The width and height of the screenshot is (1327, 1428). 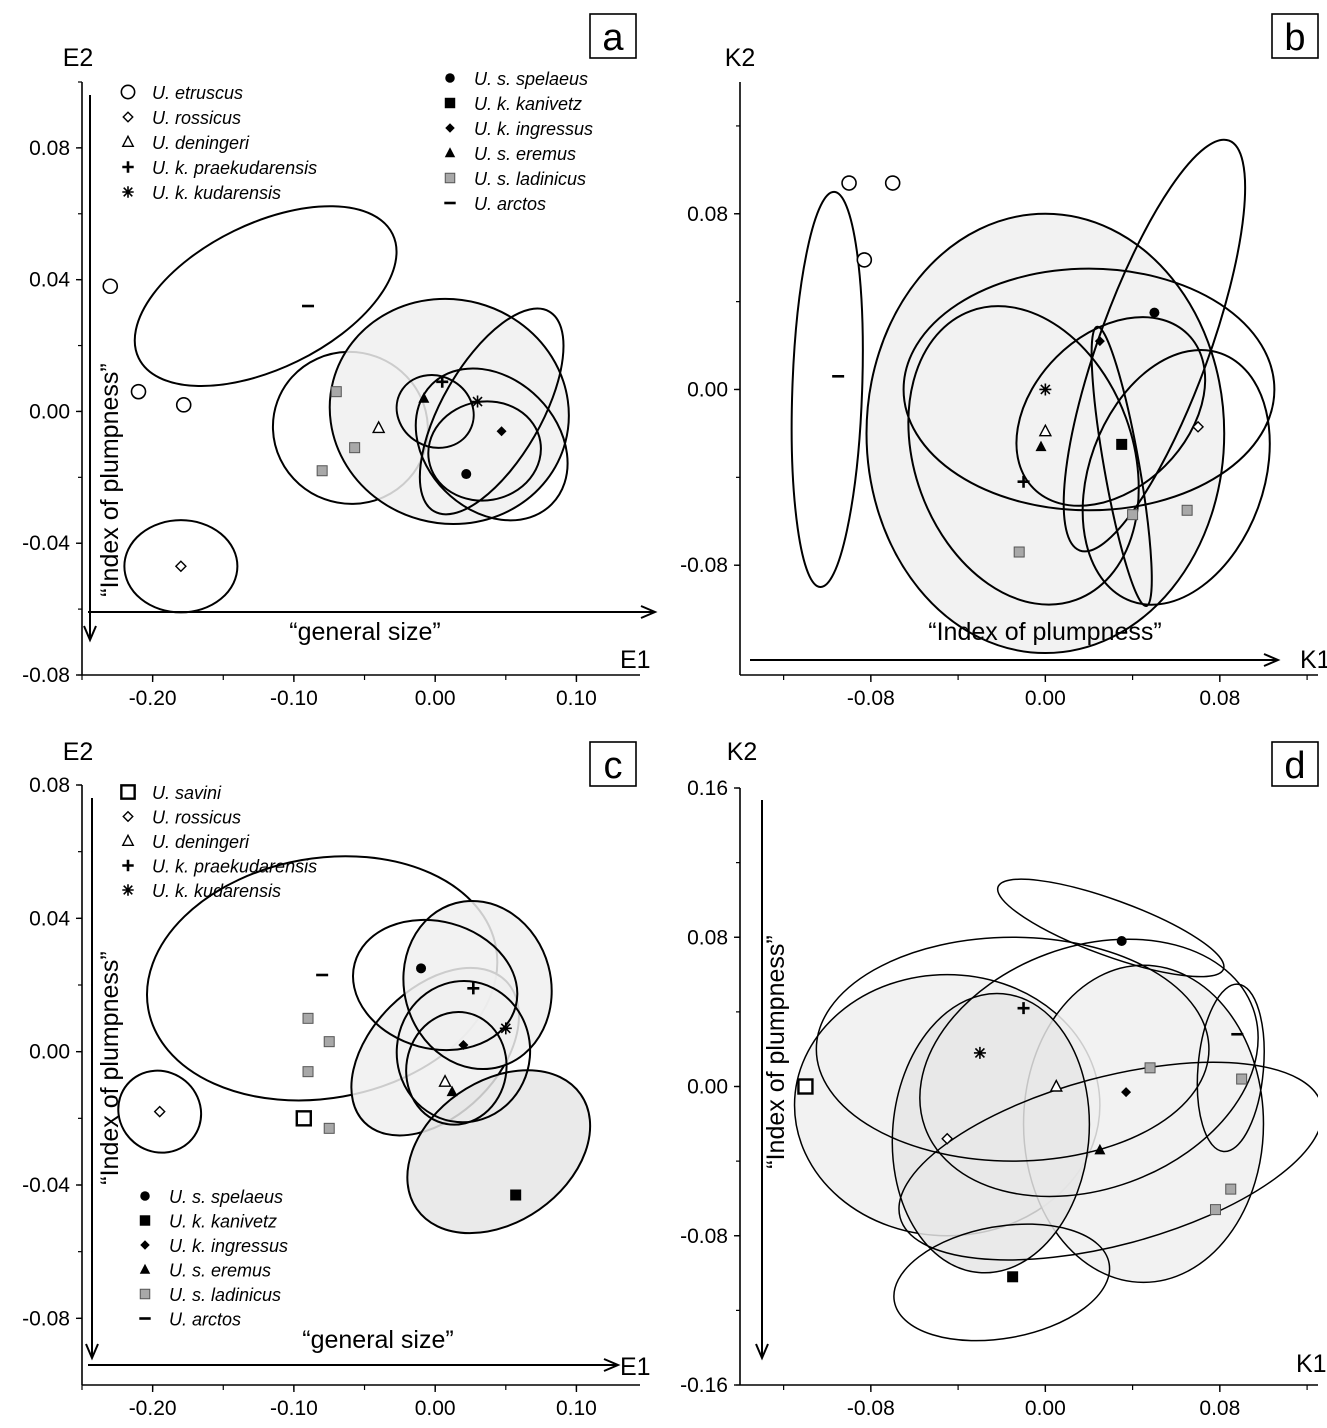 What do you see at coordinates (187, 793) in the screenshot?
I see `legend-label: U. savini` at bounding box center [187, 793].